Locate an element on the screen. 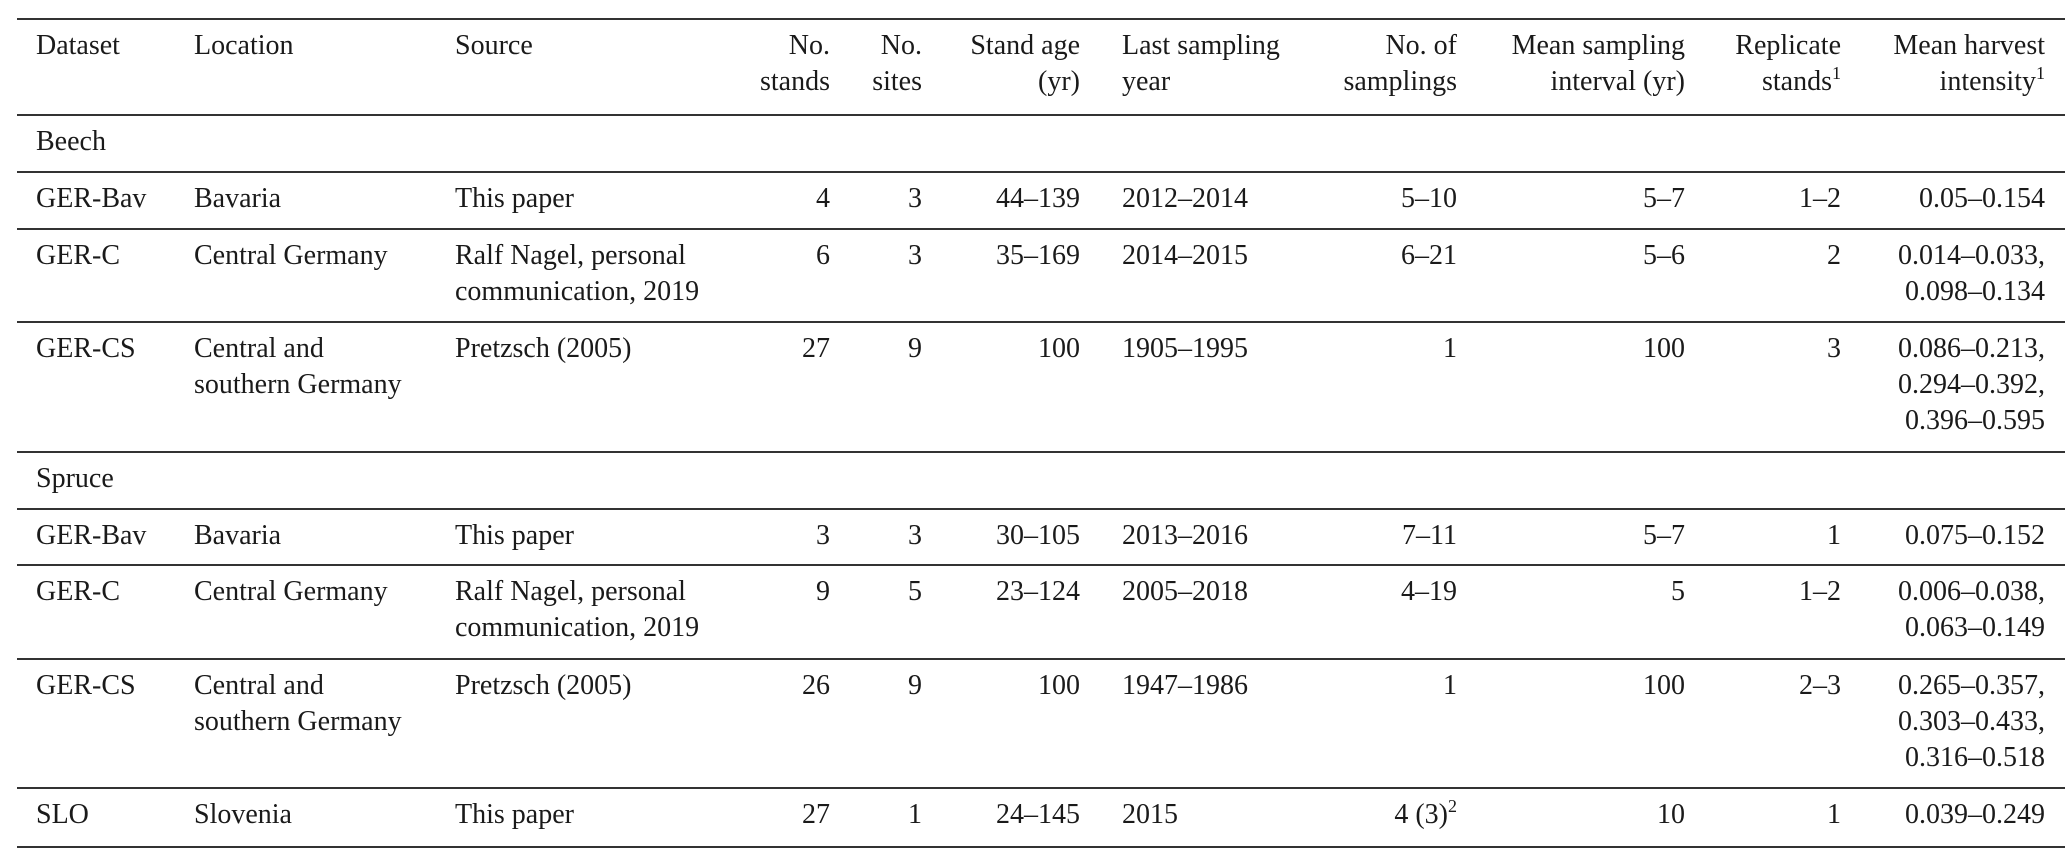 The height and width of the screenshot is (865, 2067). cell-text: 100 is located at coordinates (1664, 686).